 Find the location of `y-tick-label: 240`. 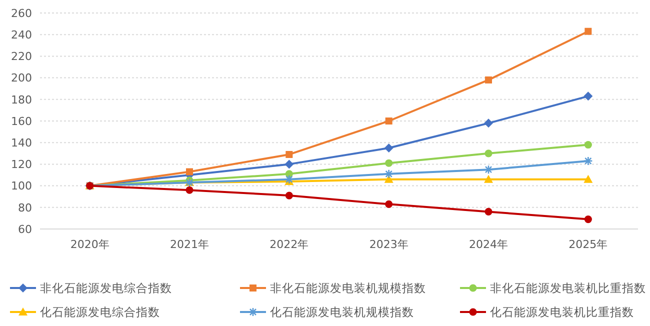

y-tick-label: 240 is located at coordinates (21, 35).